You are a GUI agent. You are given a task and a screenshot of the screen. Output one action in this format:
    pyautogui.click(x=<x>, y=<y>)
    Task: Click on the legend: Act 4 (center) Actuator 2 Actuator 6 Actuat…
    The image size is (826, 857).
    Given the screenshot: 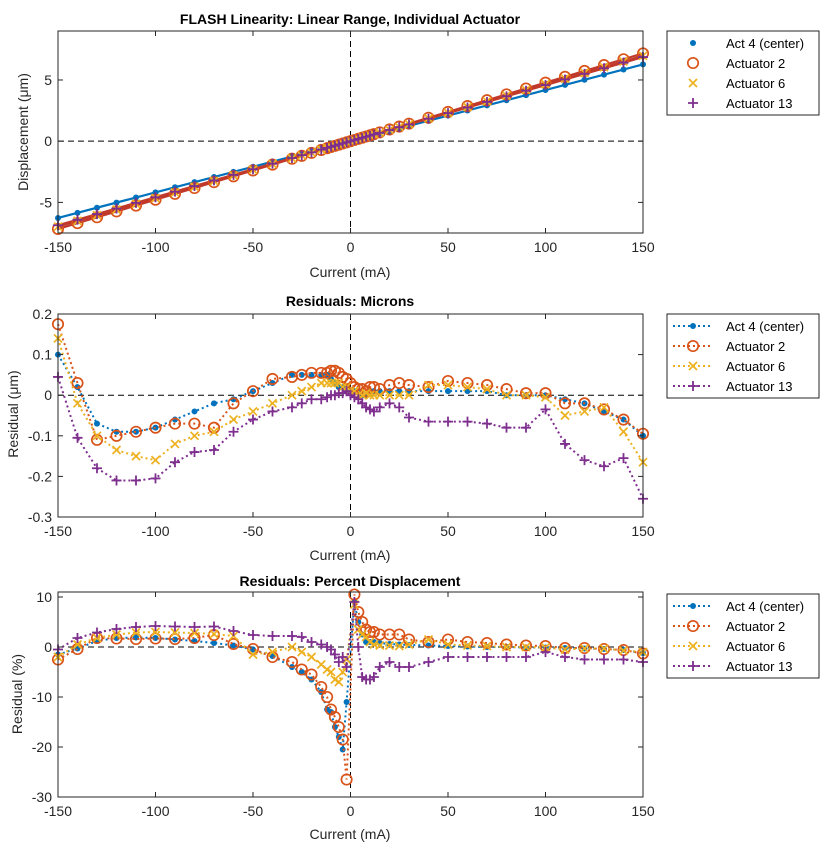 What is the action you would take?
    pyautogui.click(x=743, y=73)
    